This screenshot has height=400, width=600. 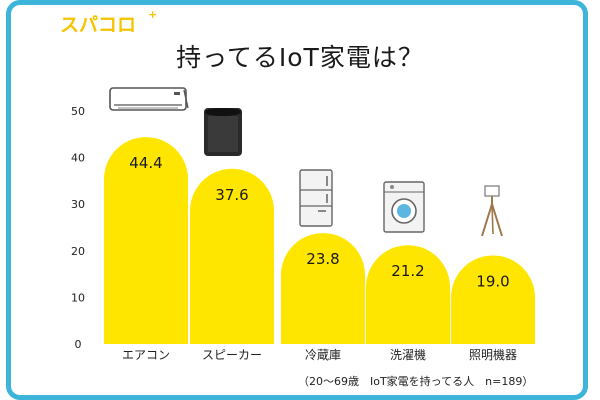 What do you see at coordinates (78, 111) in the screenshot?
I see `y-tick-label: 50` at bounding box center [78, 111].